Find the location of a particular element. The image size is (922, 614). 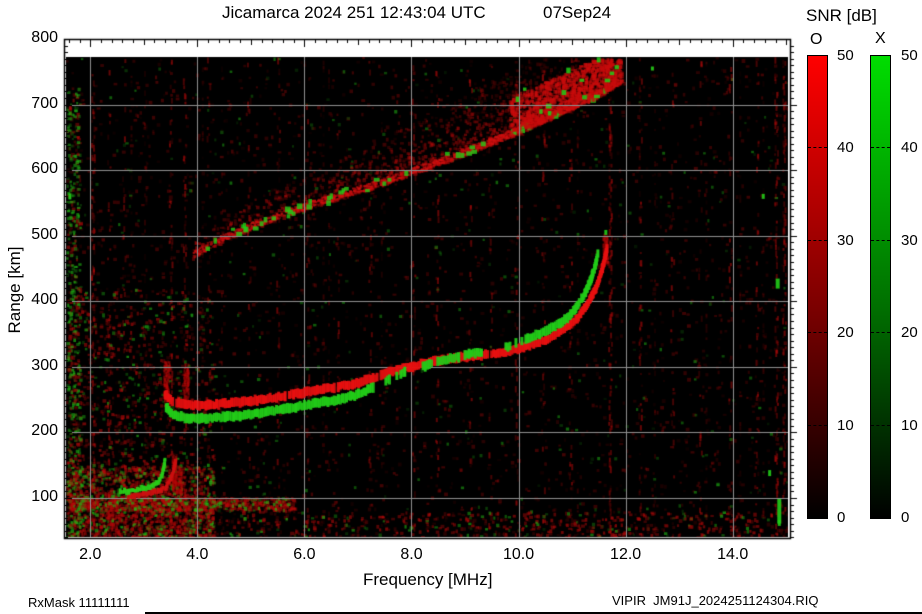

colorbar-o-gradient is located at coordinates (817, 287).